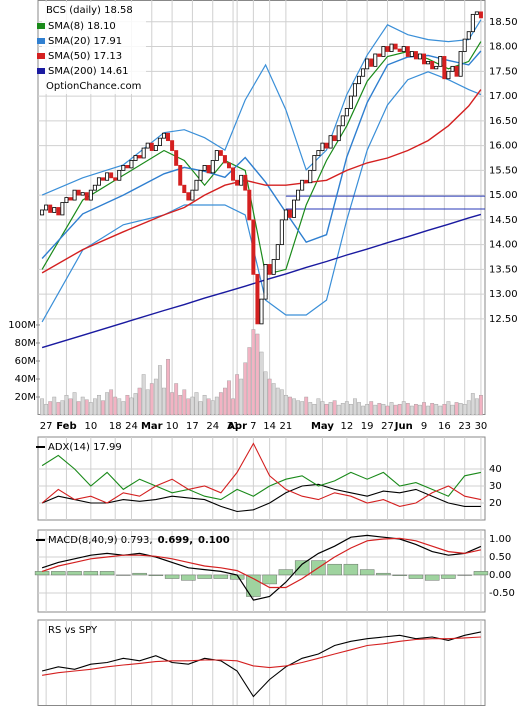 The image size is (526, 706). Describe the element at coordinates (500, 557) in the screenshot. I see `y-tick-label: 0.50` at that location.